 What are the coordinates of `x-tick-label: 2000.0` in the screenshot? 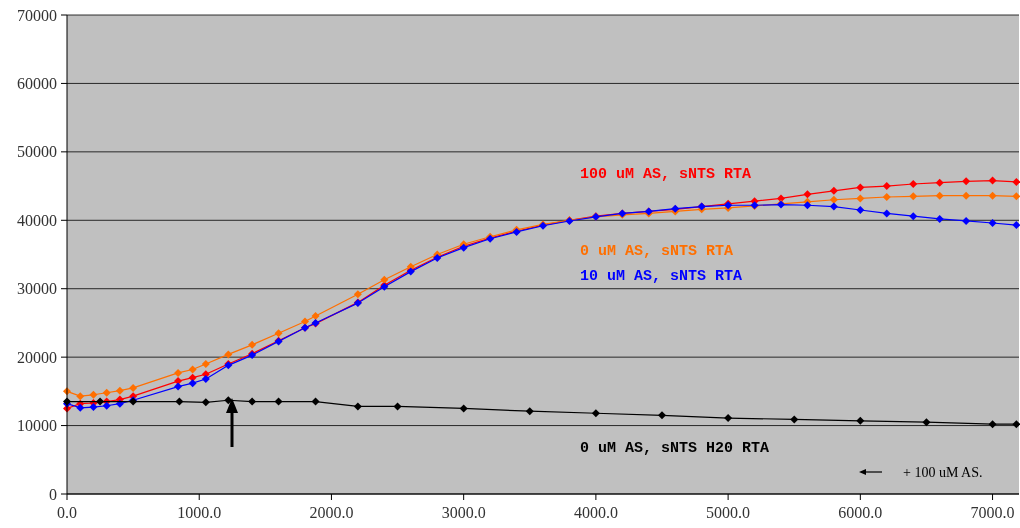 It's located at (331, 512).